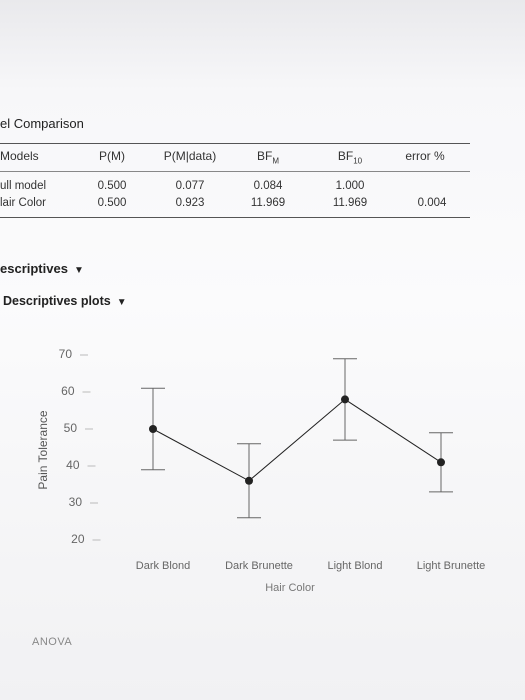 The height and width of the screenshot is (700, 525). I want to click on column-header: BFM, so click(268, 157).